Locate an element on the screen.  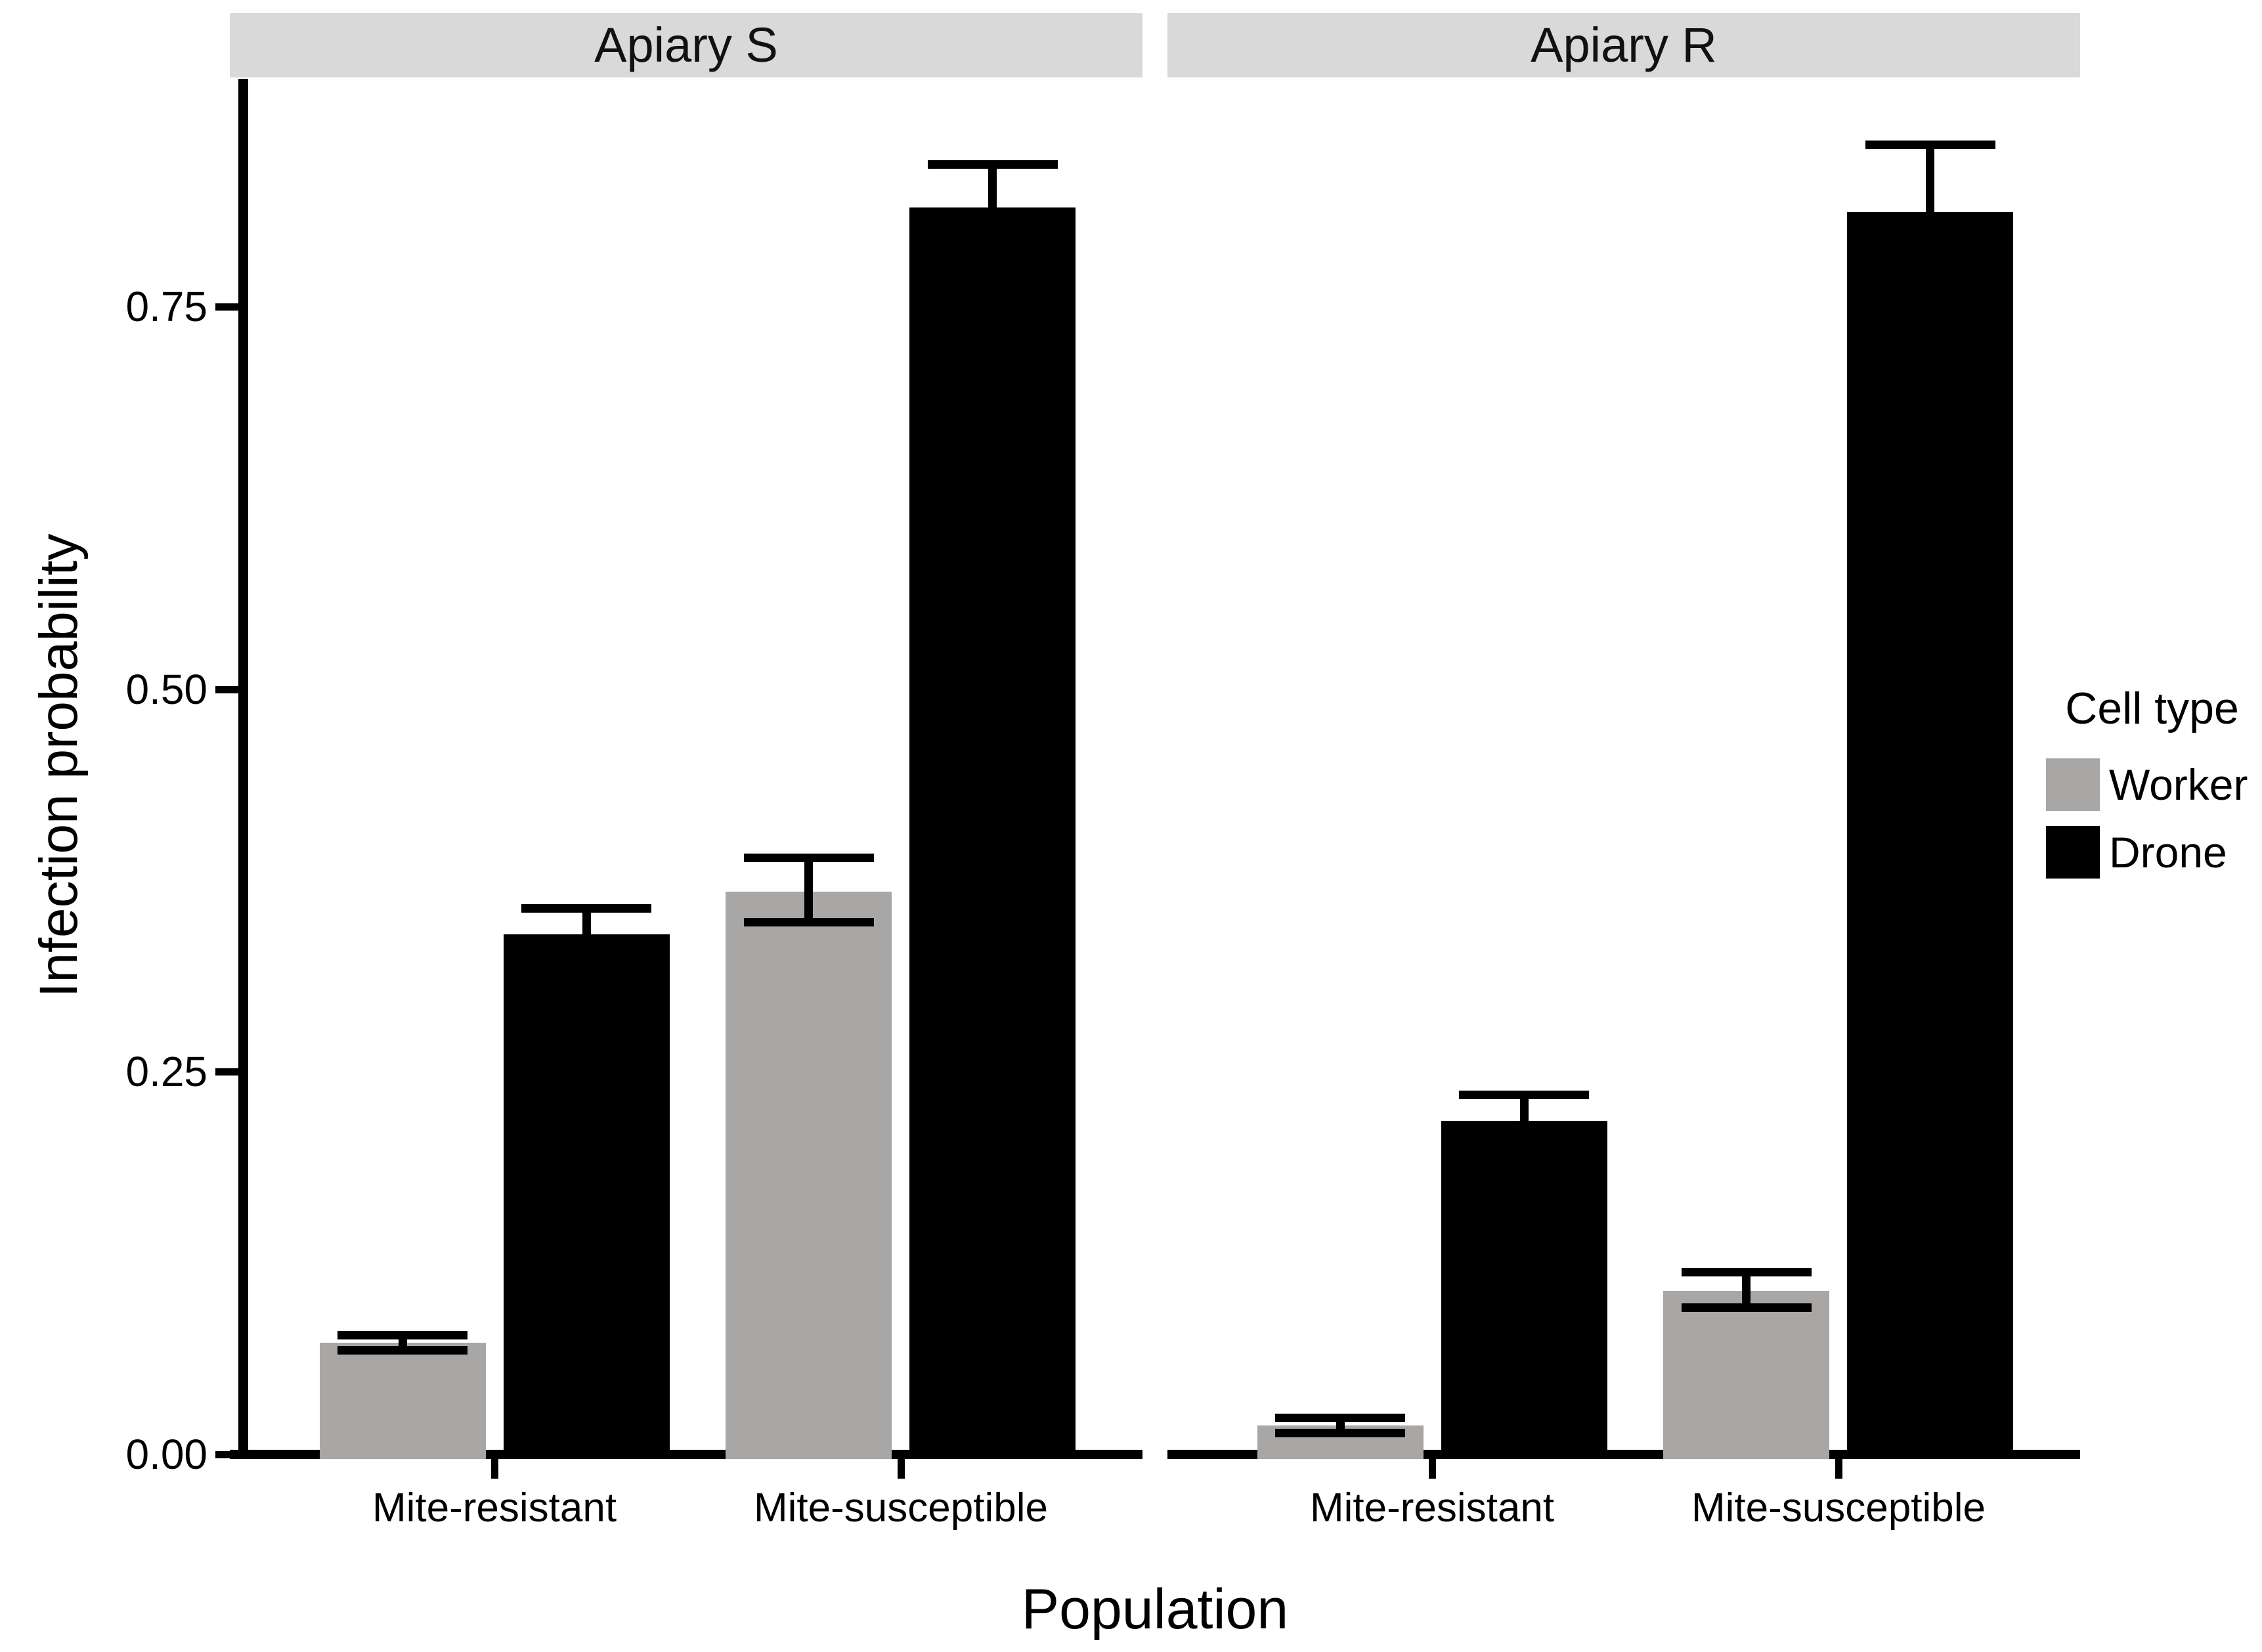
legend-item-label: Drone is located at coordinates (2168, 852).